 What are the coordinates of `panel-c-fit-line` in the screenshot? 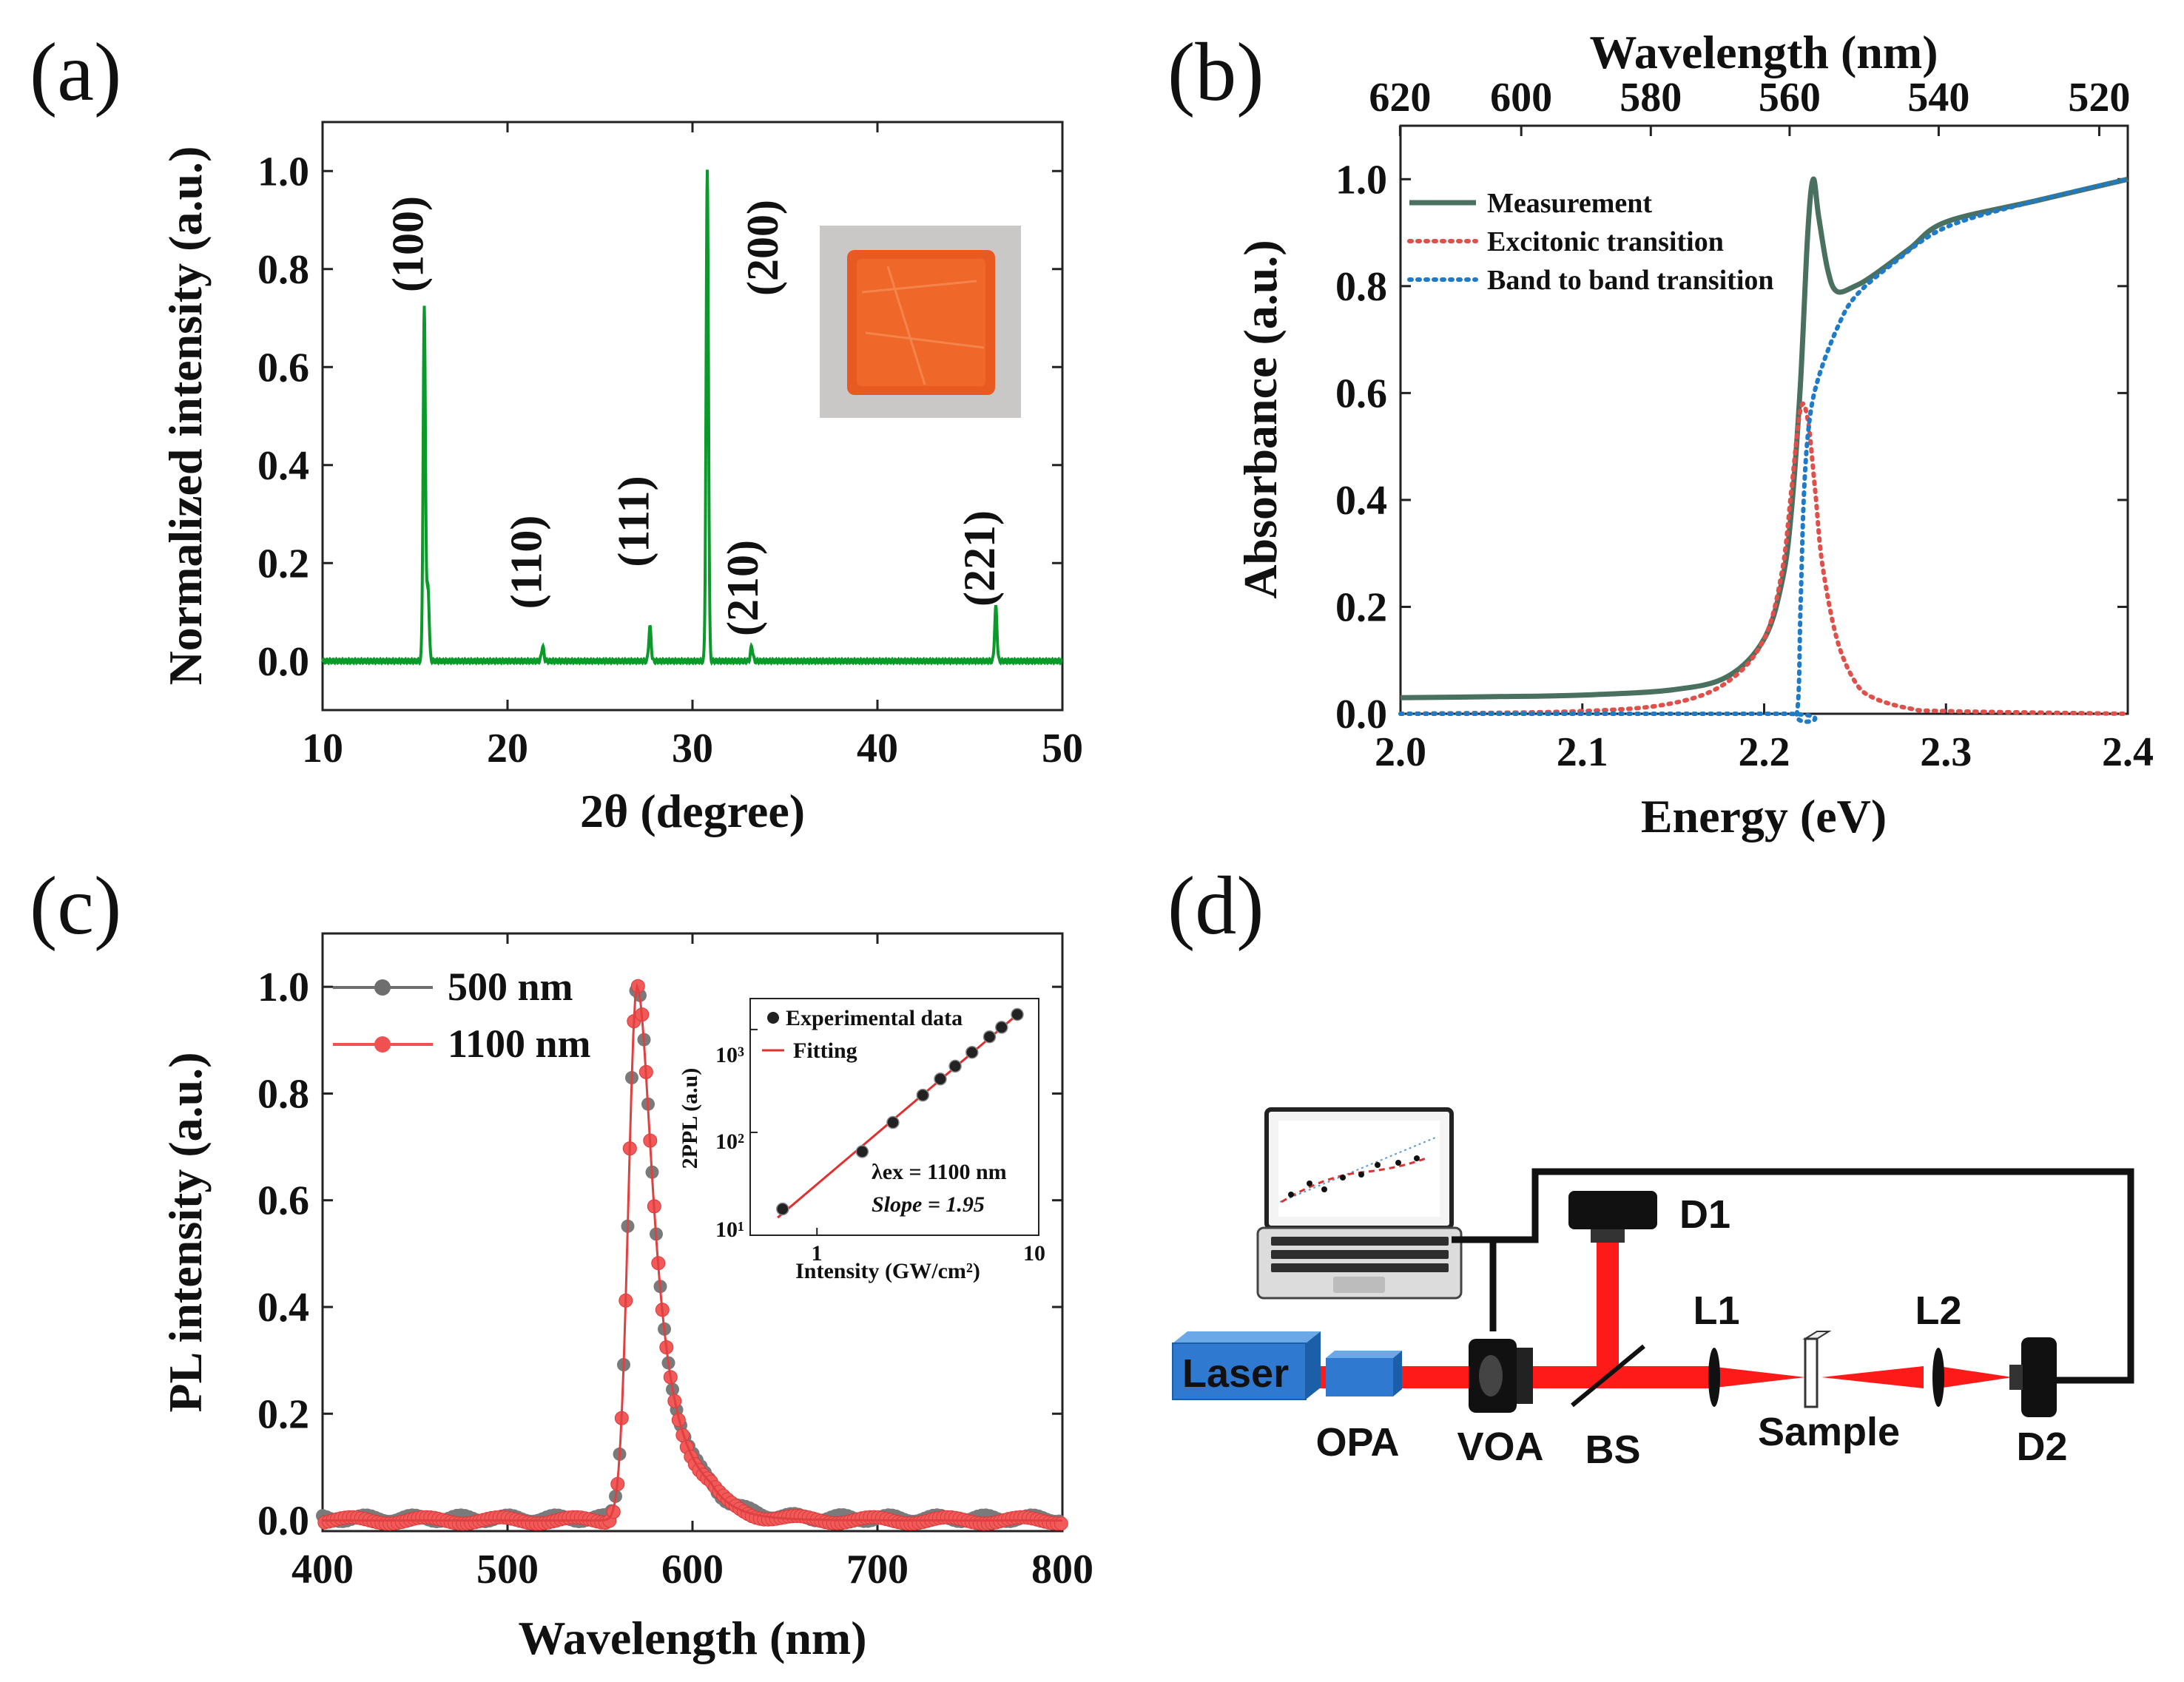 It's located at (693, 1252).